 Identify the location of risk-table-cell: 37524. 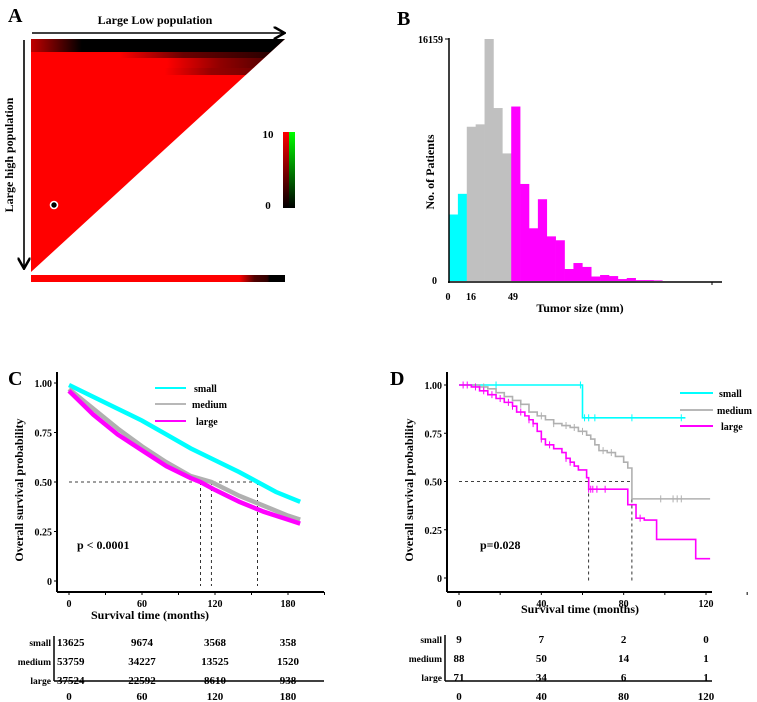
(71, 681).